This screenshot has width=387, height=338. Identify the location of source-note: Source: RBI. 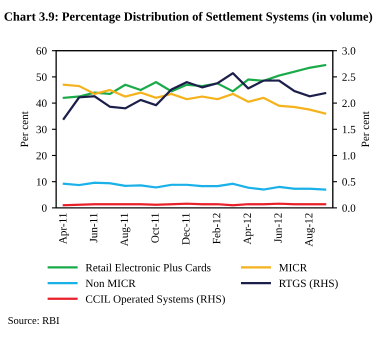
(34, 320).